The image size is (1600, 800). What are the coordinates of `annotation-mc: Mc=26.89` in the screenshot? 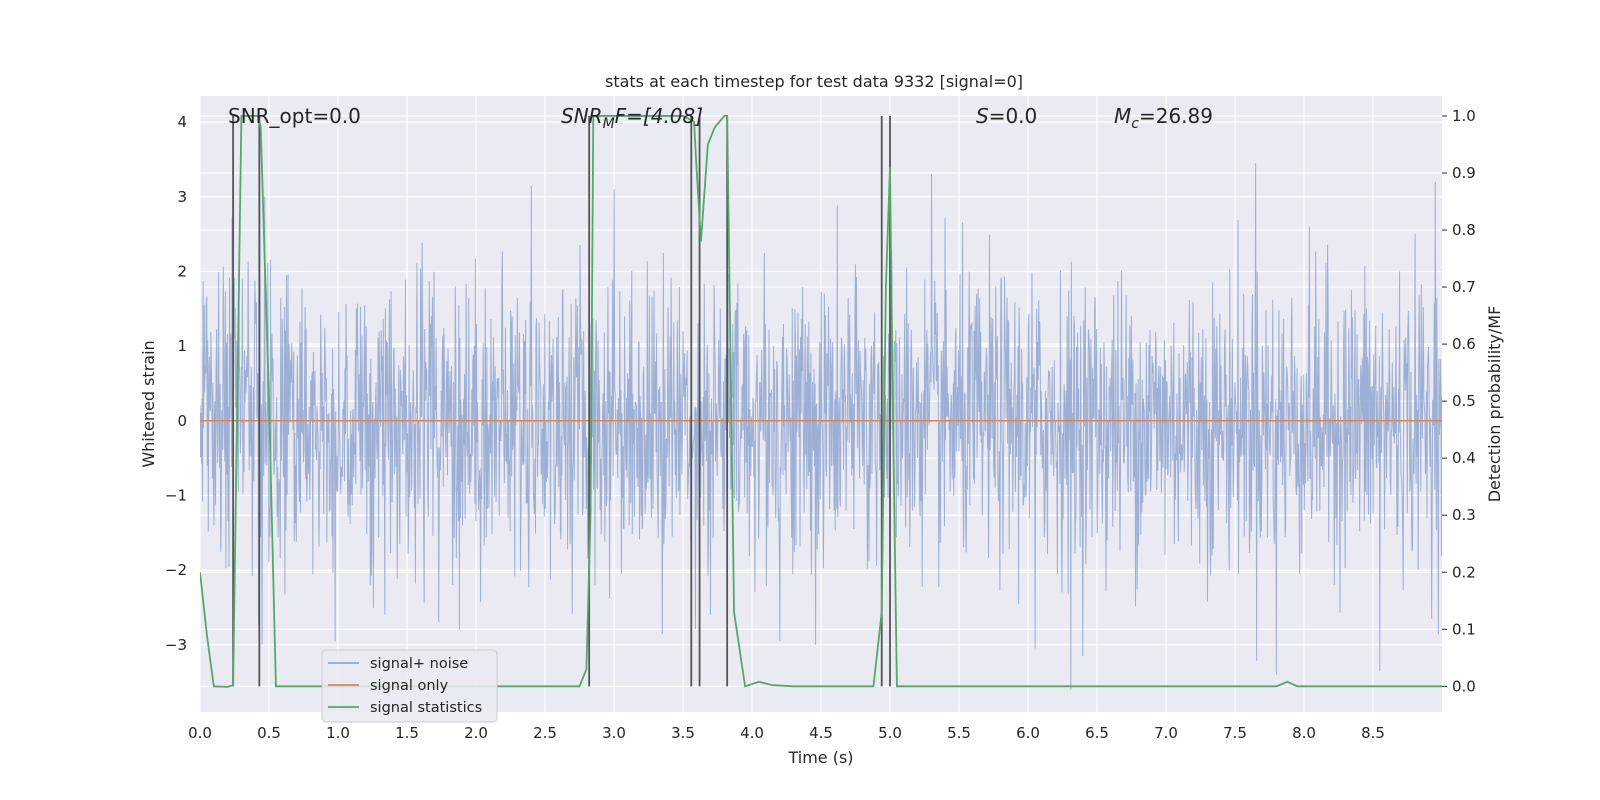 It's located at (1163, 118).